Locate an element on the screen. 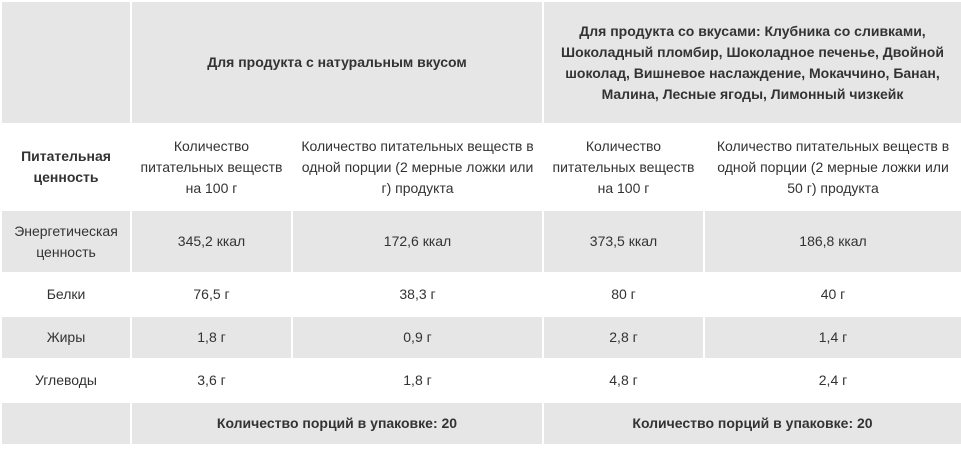 The width and height of the screenshot is (961, 451). table-row-carbs: Углеводы 3,6 г 1,8 г 4,8 г 2,4 г is located at coordinates (480, 380).